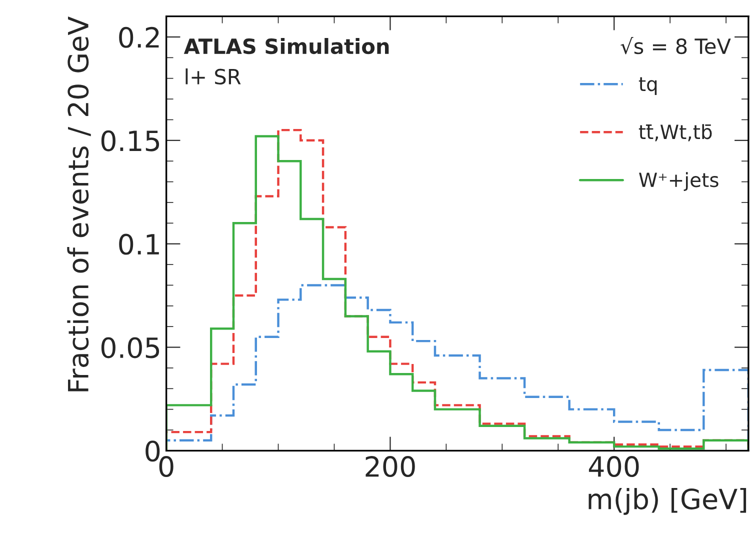 Image resolution: width=756 pixels, height=543 pixels. What do you see at coordinates (130, 347) in the screenshot?
I see `y-tick-label: 0.05` at bounding box center [130, 347].